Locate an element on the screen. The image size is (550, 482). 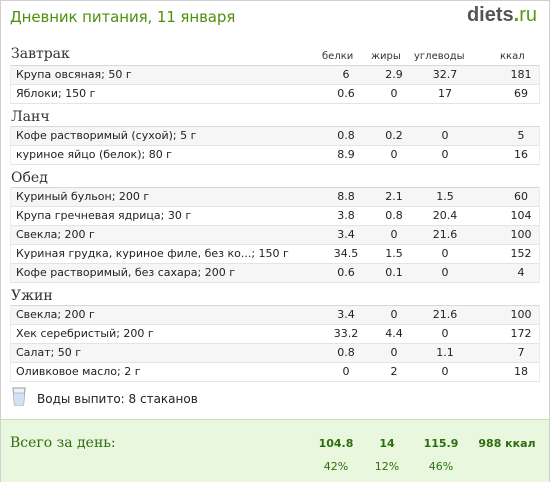
food-row: Салат; 50 г 0.8 0 1.1 7 is located at coordinates (275, 352).